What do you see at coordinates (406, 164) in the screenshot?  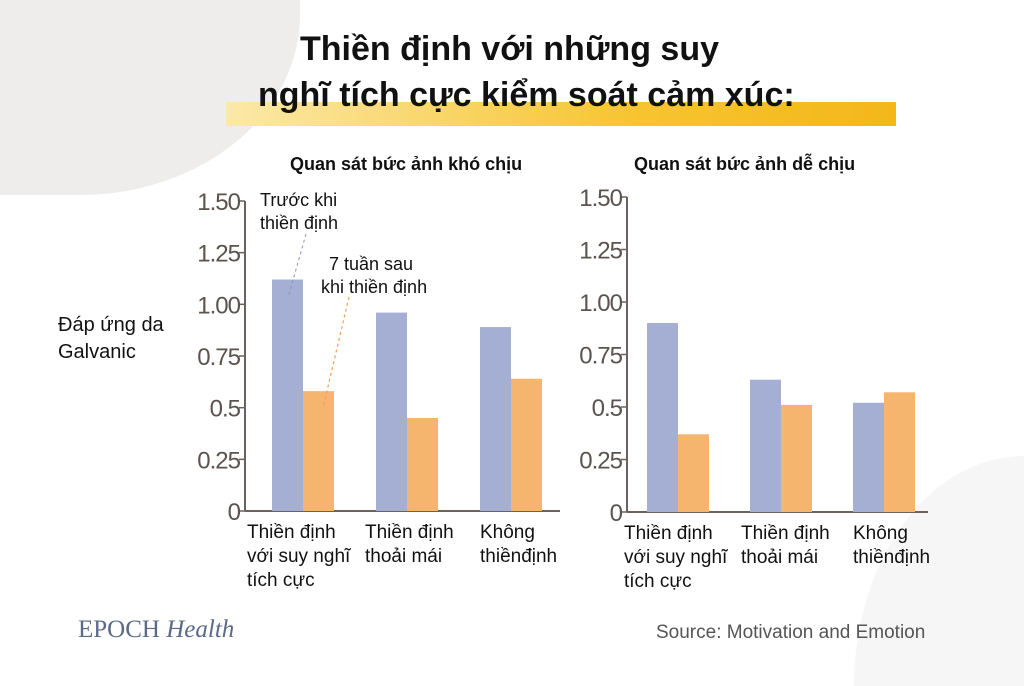 I see `chart-1-title: Quan sát bức ảnh khó chịu` at bounding box center [406, 164].